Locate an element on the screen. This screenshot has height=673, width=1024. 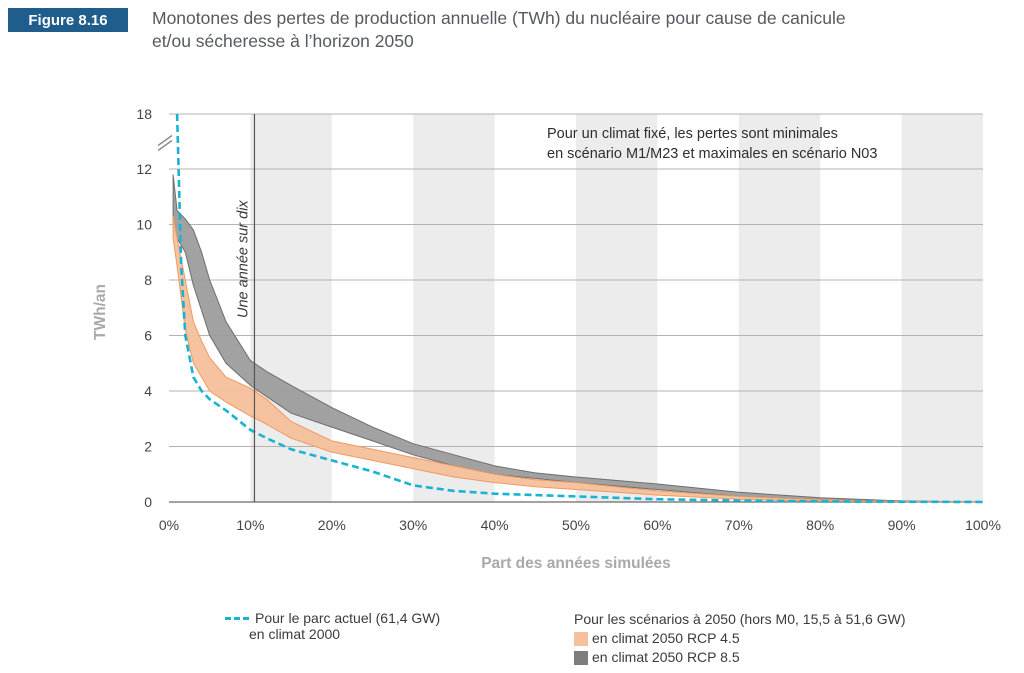
x-tick-label: 40% is located at coordinates (495, 525).